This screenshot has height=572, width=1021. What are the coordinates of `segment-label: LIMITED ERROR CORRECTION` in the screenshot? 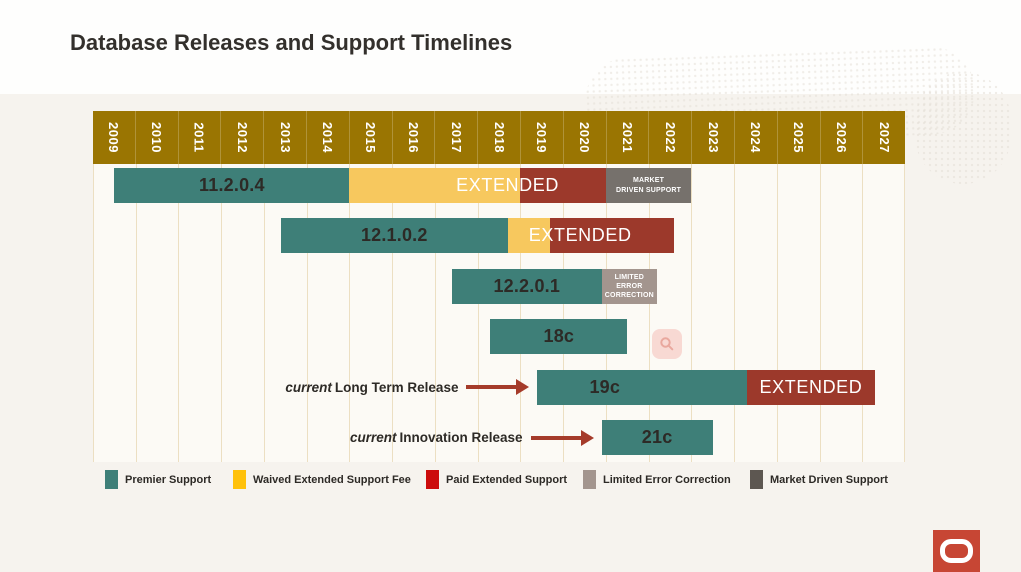 It's located at (629, 286).